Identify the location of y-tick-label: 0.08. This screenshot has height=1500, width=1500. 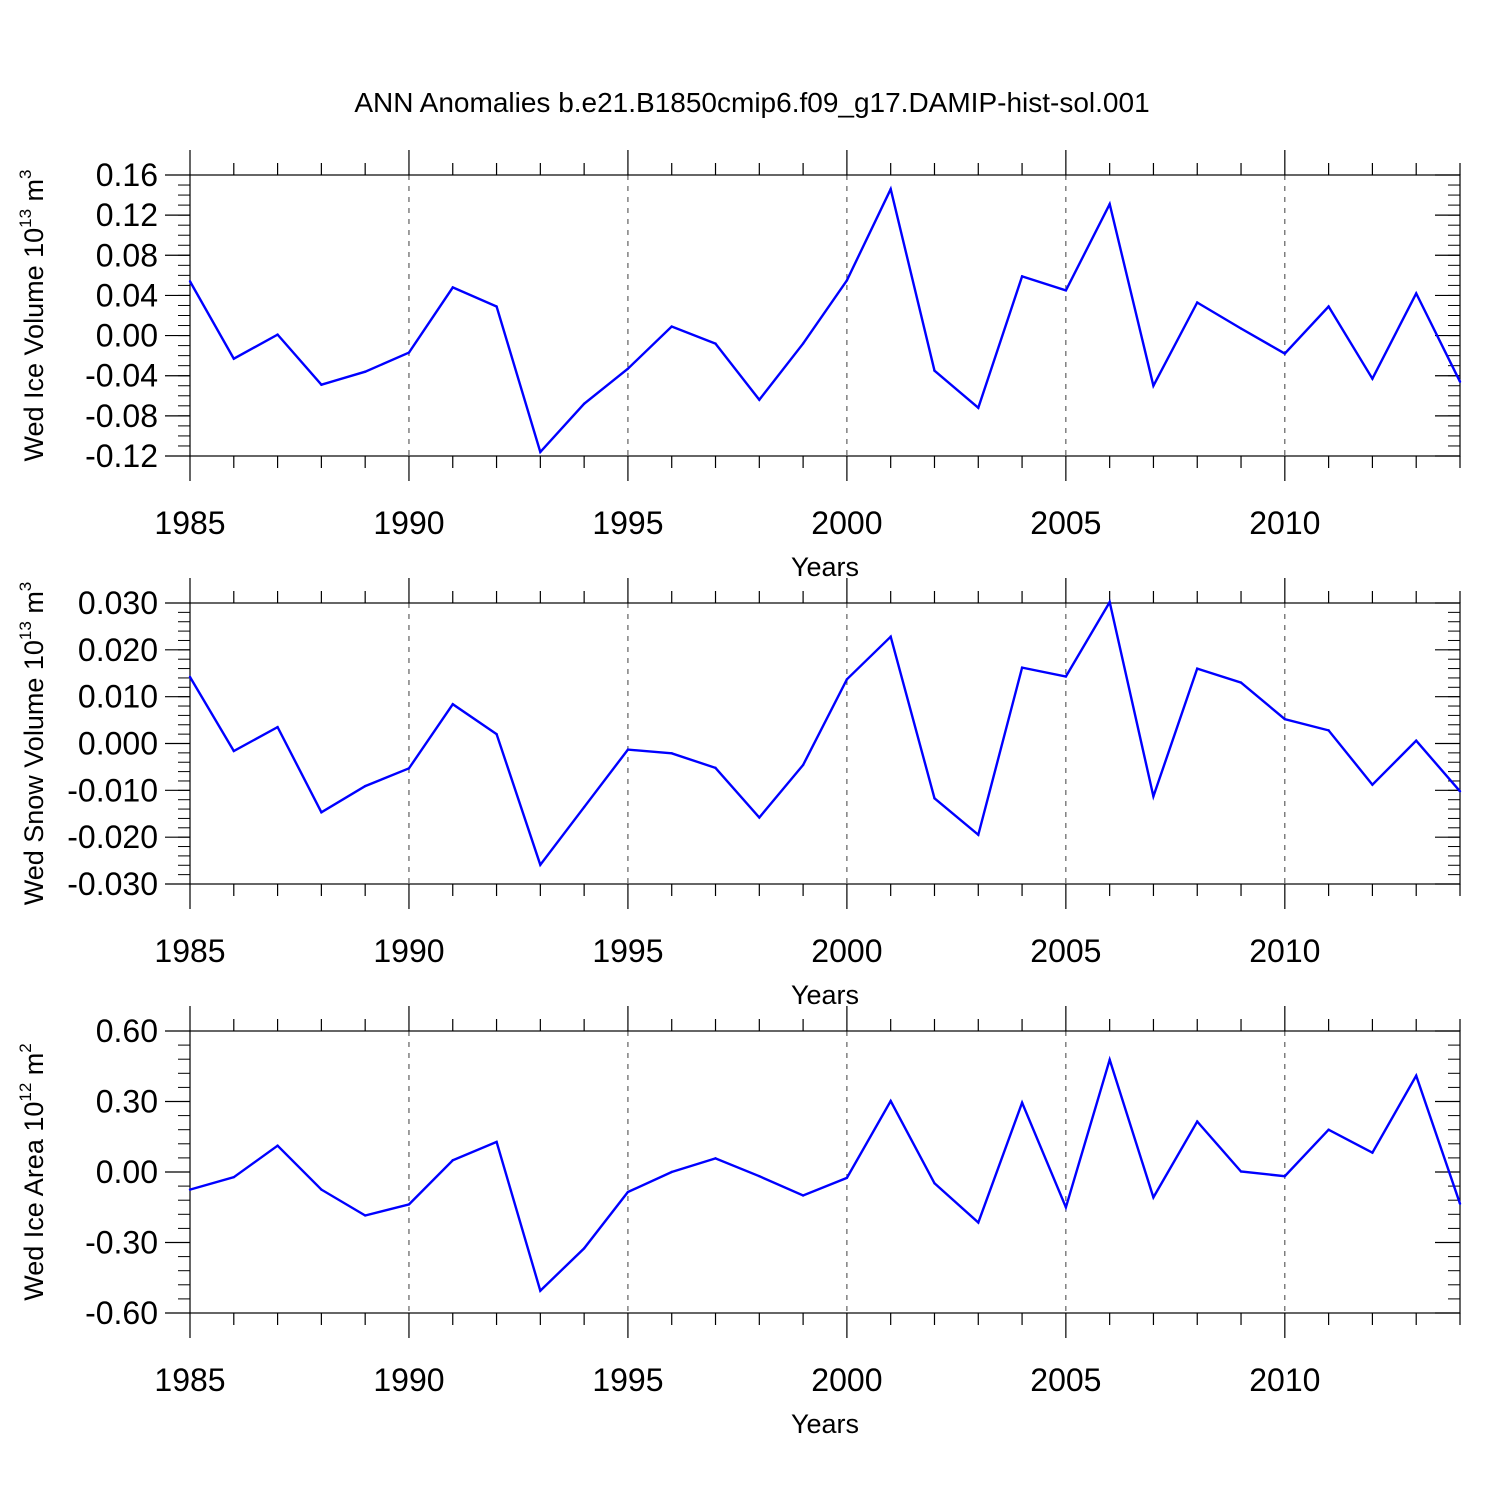
(127, 255).